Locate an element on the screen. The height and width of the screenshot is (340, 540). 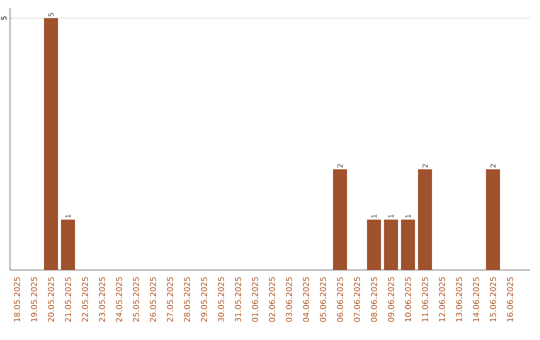
x-tick-label: 03.06.2025 is located at coordinates (289, 299).